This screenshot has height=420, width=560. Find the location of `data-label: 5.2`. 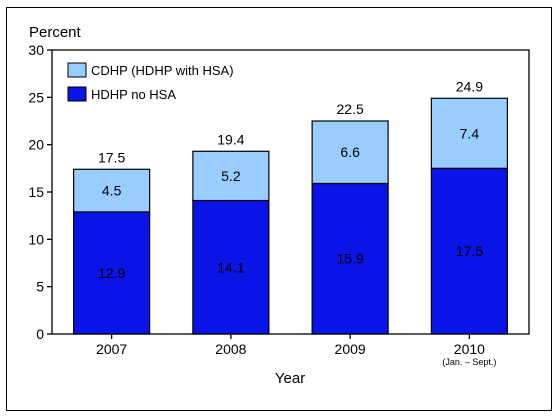

data-label: 5.2 is located at coordinates (231, 176).